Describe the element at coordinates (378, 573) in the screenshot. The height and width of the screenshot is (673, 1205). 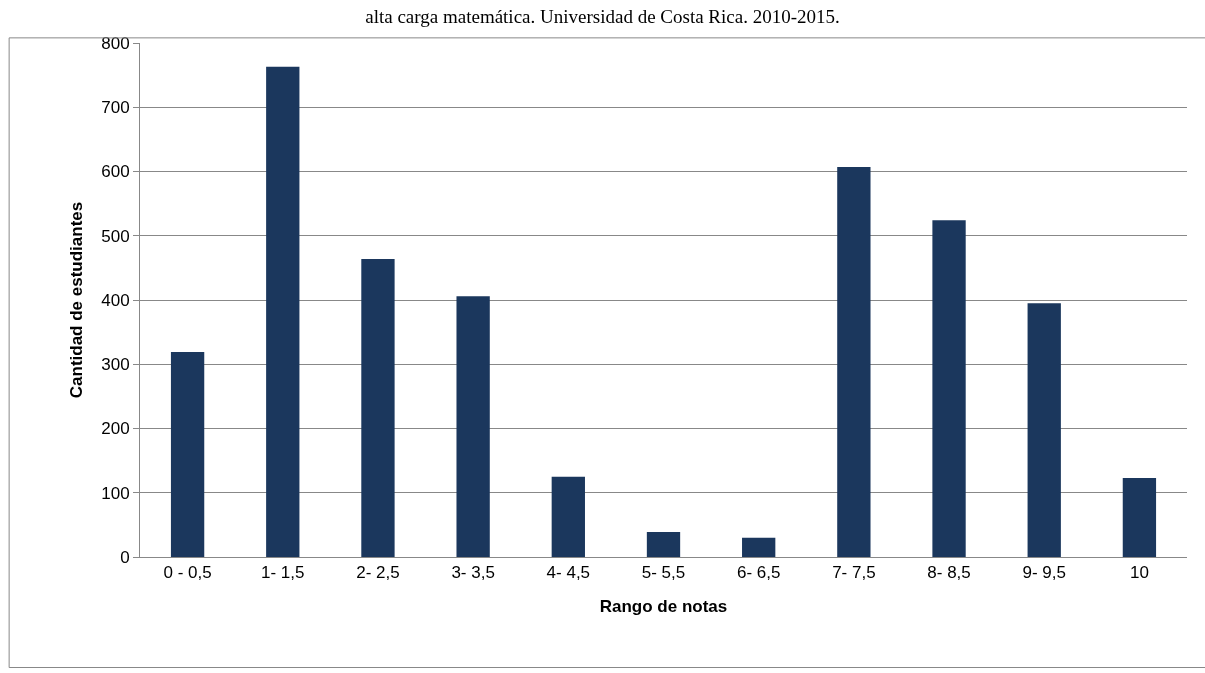
I see `x-tick-label: 2- 2,5` at that location.